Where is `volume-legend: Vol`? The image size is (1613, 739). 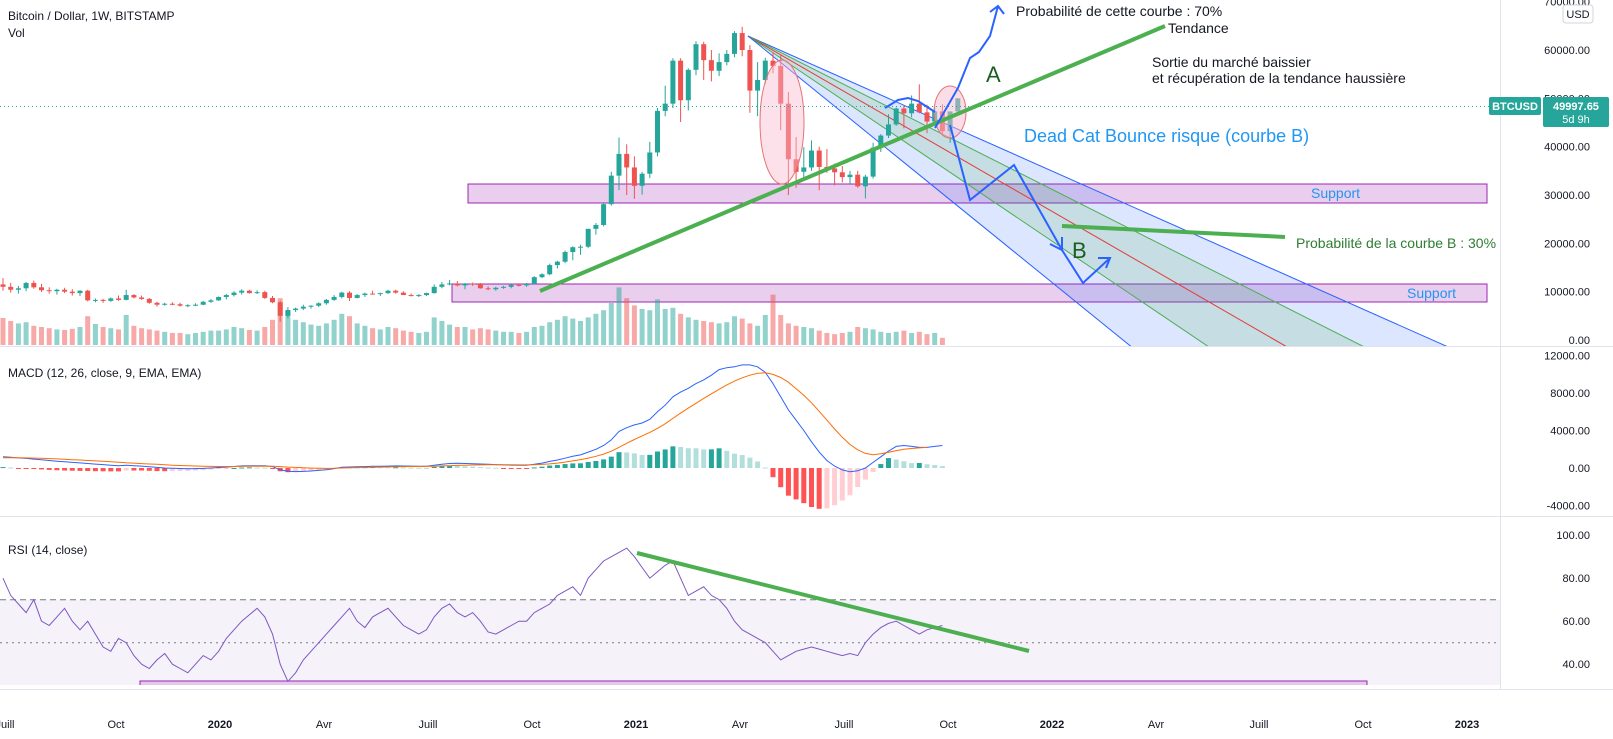 volume-legend: Vol is located at coordinates (16, 33).